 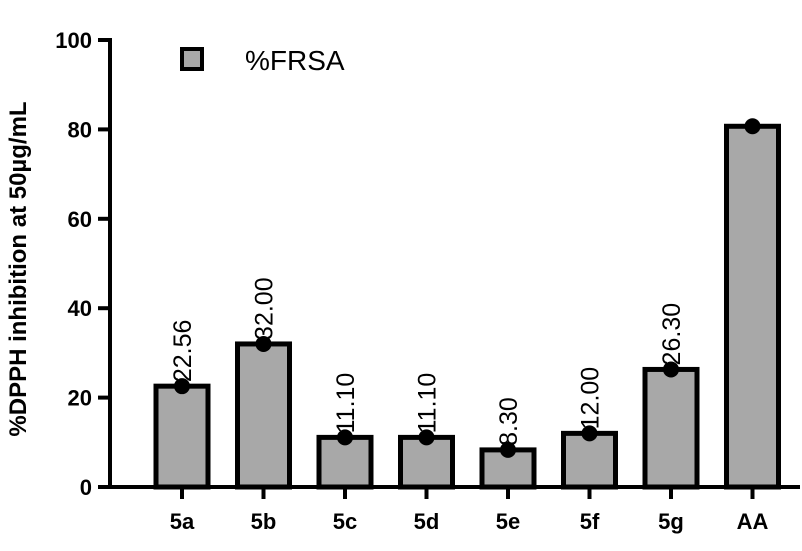 I want to click on y-axis-label: %DPPH inhibition at 50µg/mL, so click(x=18, y=268).